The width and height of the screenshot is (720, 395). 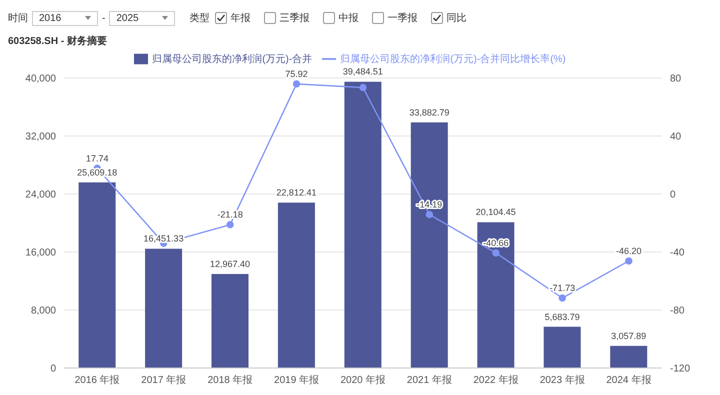 What do you see at coordinates (65, 18) in the screenshot?
I see `dropdown-field: 2016` at bounding box center [65, 18].